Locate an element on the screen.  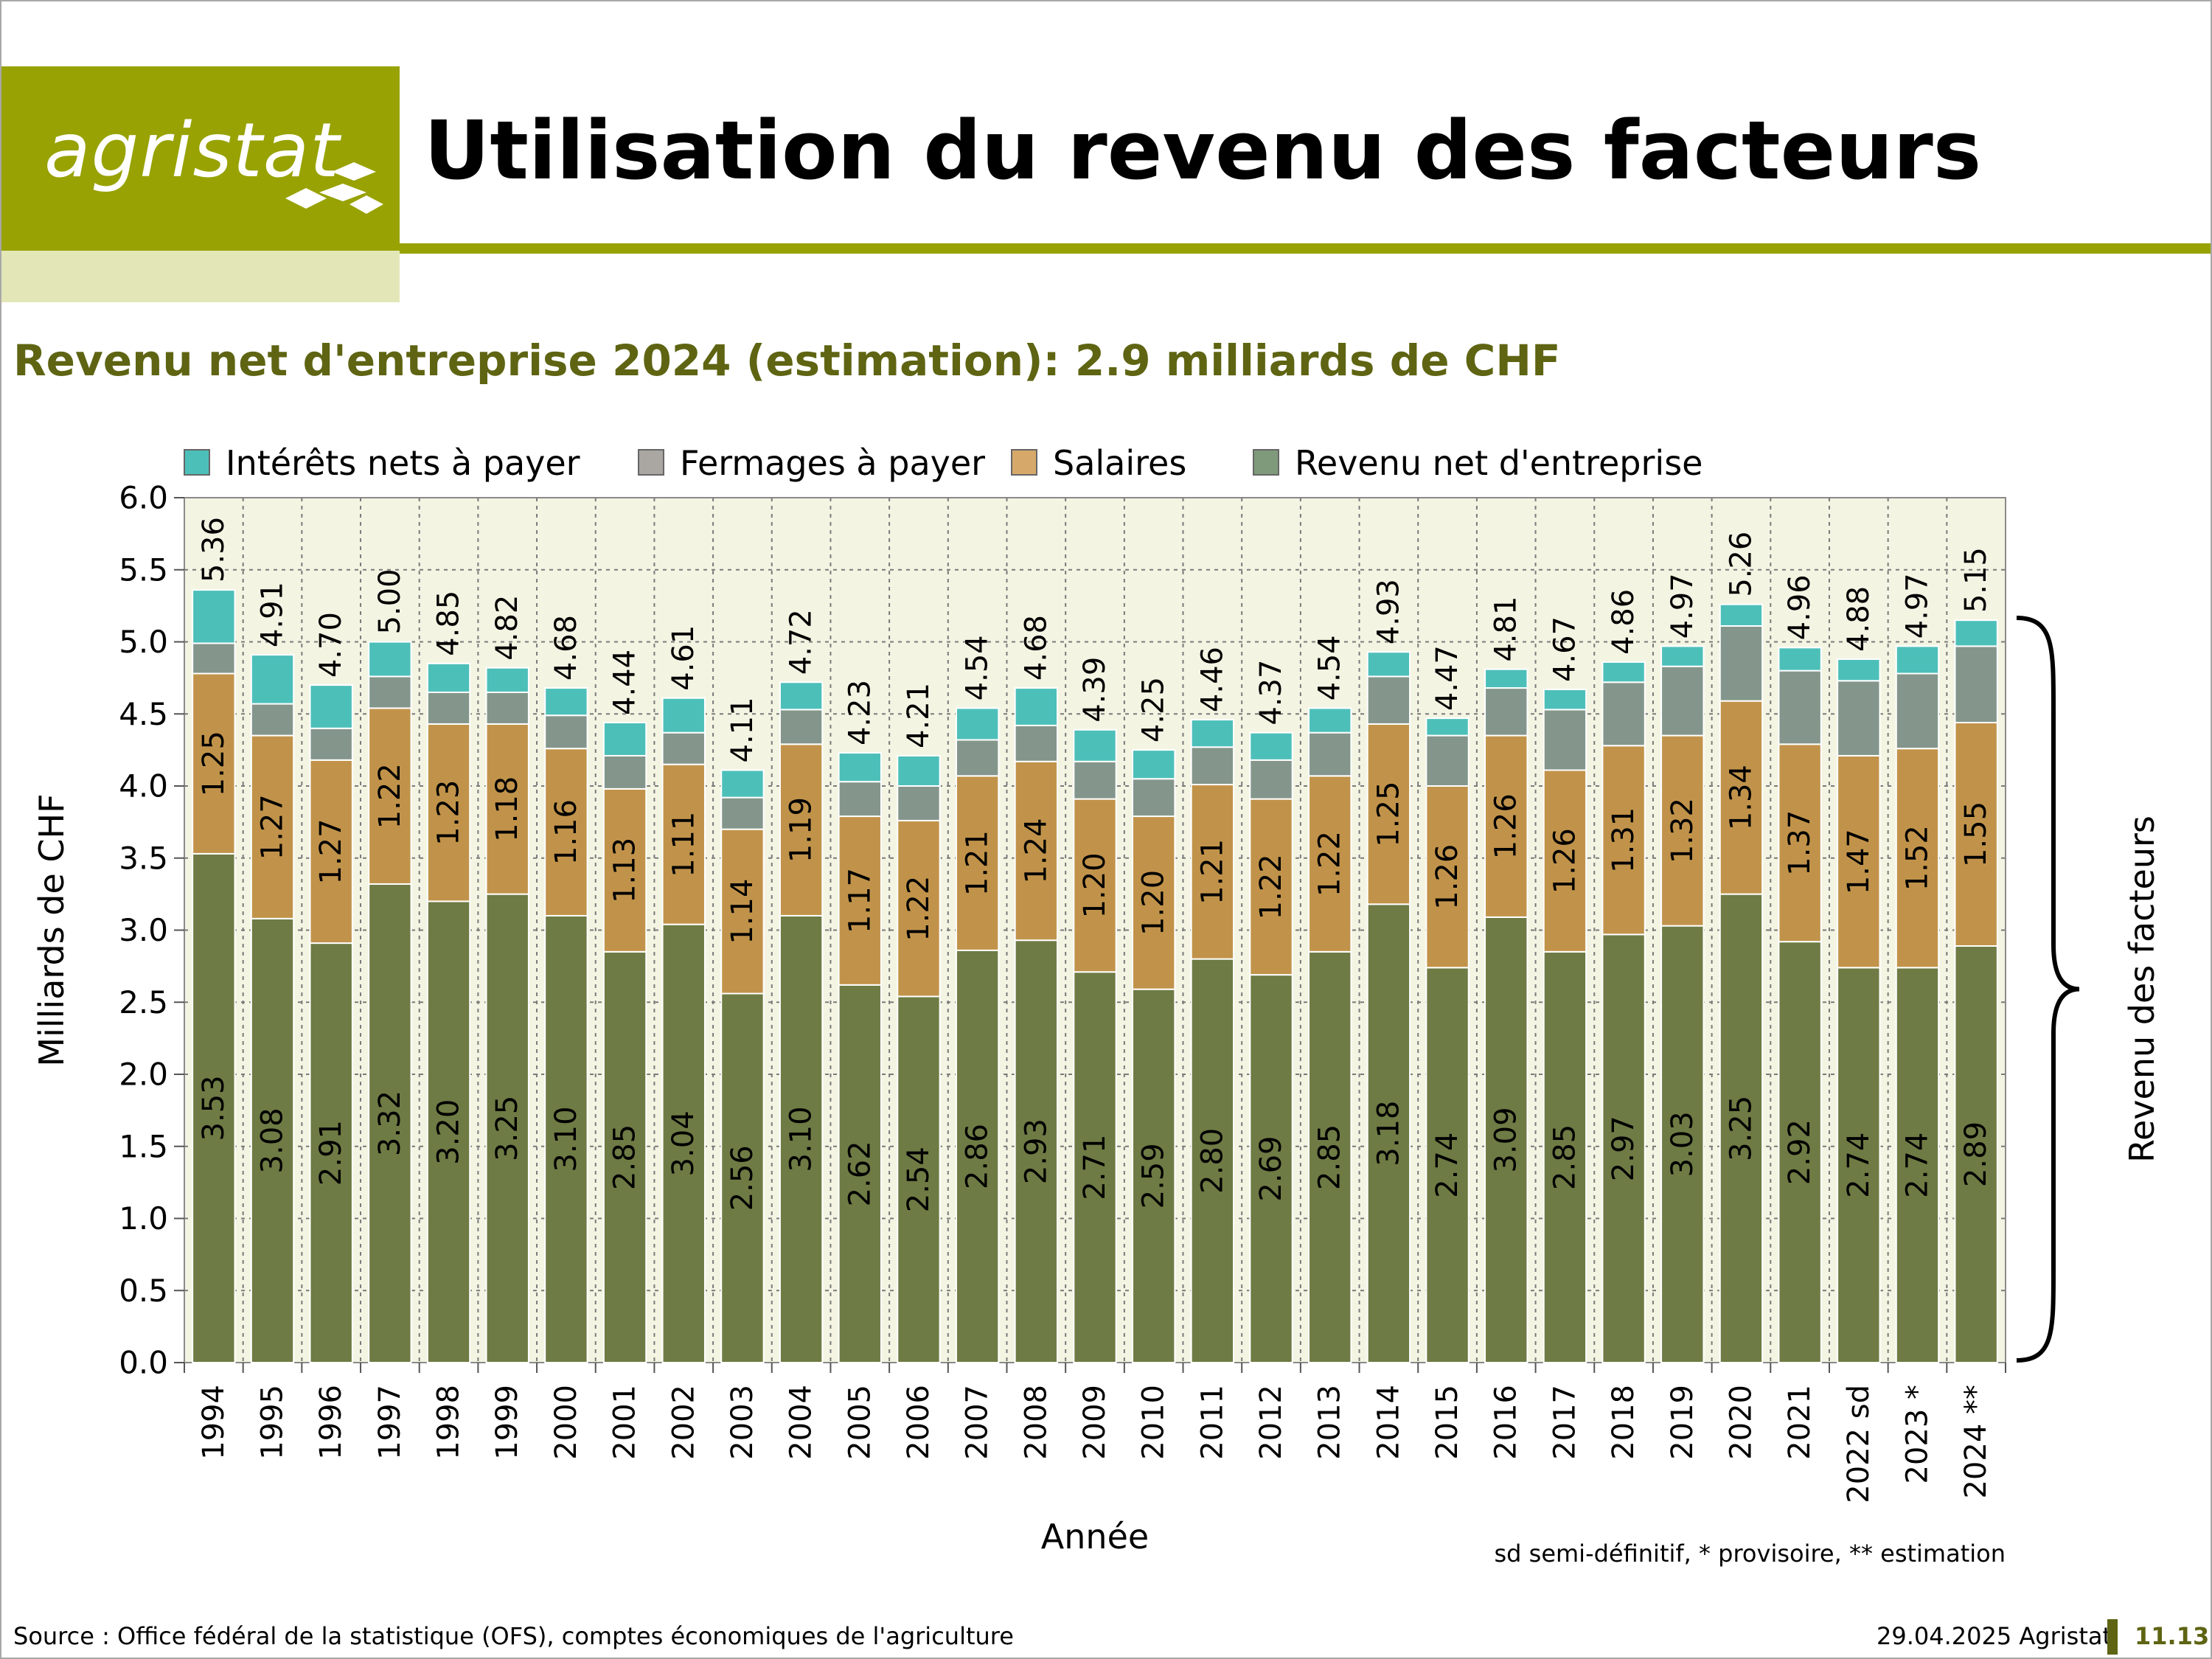
data-label-revenu: 3.18 is located at coordinates (1388, 1133).